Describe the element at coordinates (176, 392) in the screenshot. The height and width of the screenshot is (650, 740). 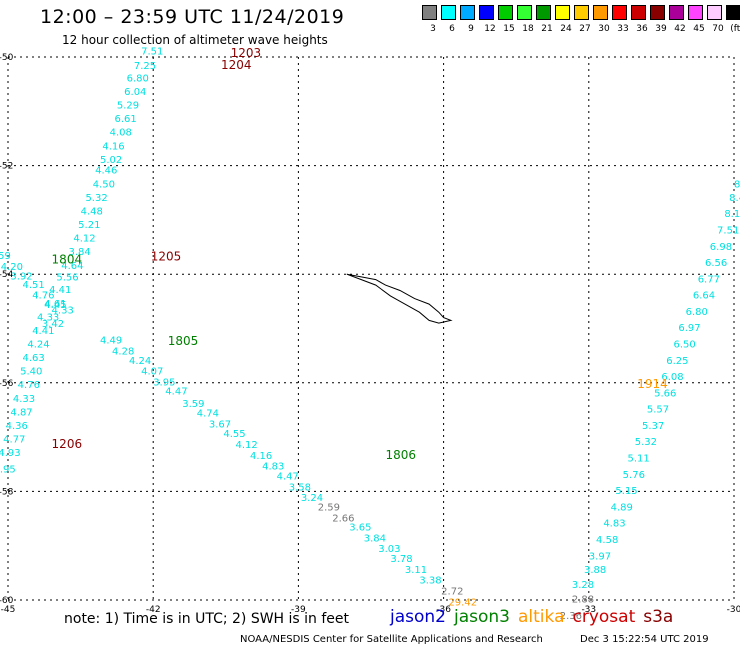
I see `wave-height-label: 4.47` at that location.